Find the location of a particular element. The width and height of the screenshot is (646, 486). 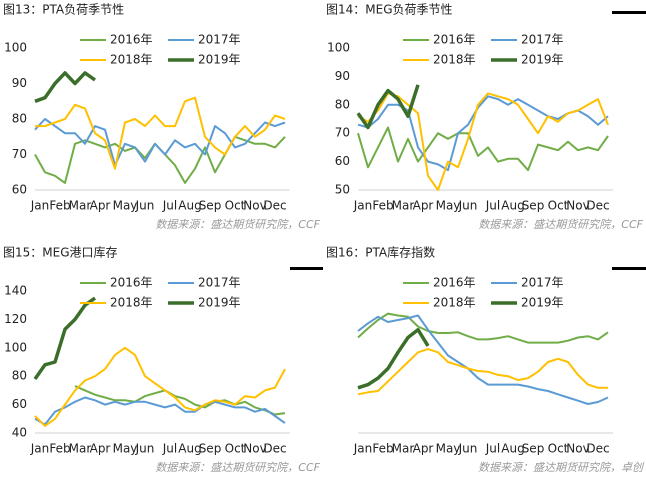

source-note: 数据来源：盛达期货研究院，卓创 is located at coordinates (561, 467).